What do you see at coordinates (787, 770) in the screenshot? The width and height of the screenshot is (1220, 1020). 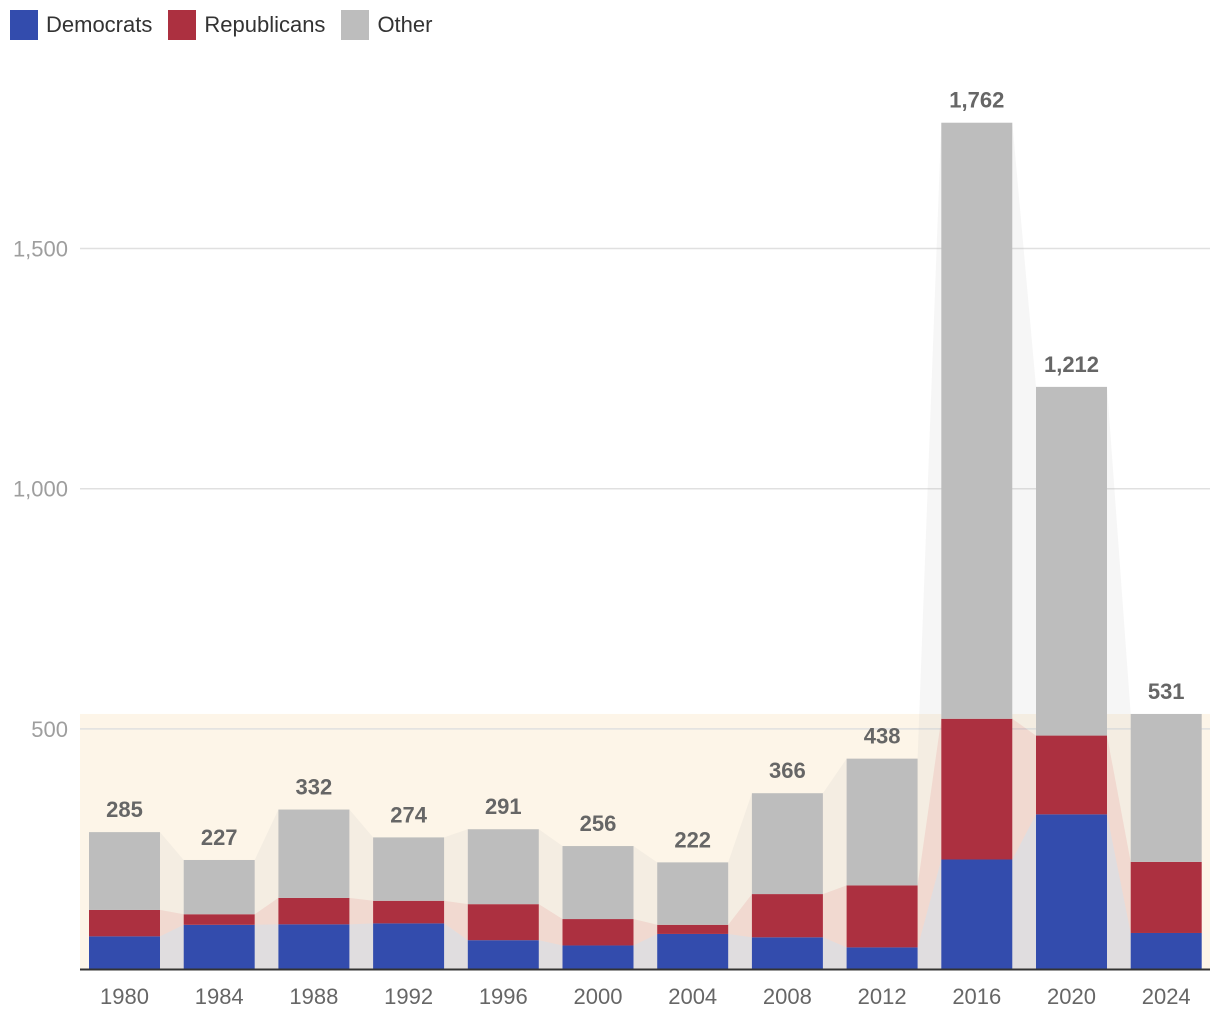 I see `bar-total-label: 366` at bounding box center [787, 770].